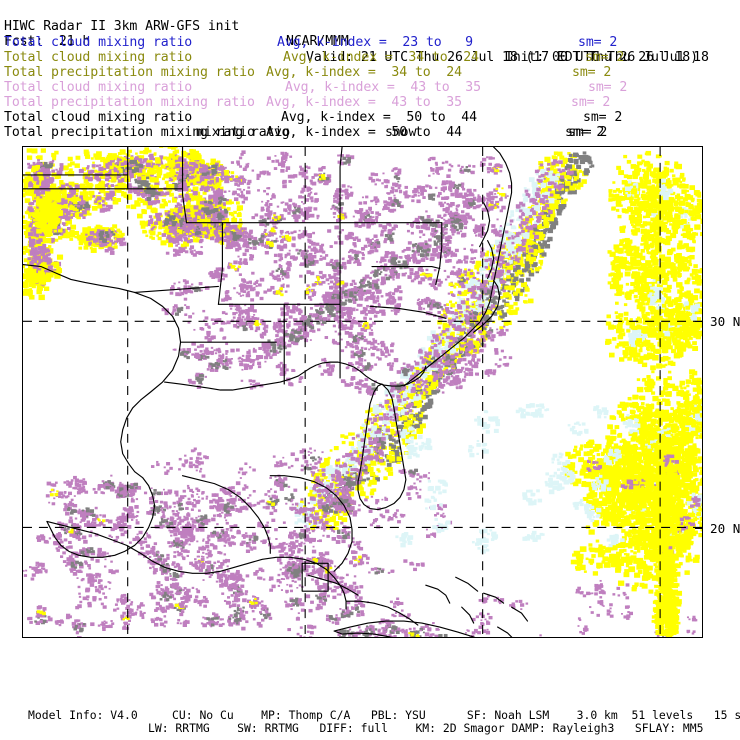 Image resolution: width=740 pixels, height=740 pixels. Describe the element at coordinates (585, 133) in the screenshot. I see `legend-overlay-sm: sm= 2` at that location.